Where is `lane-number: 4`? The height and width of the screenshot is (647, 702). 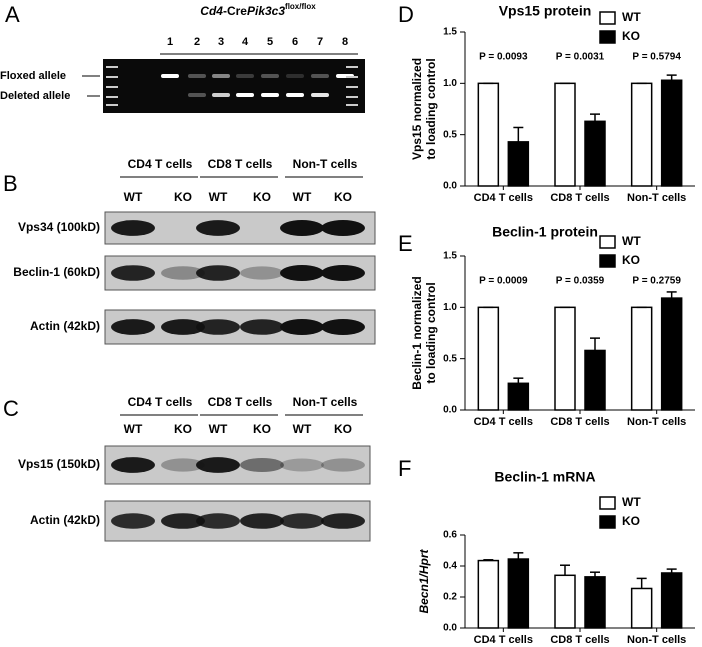 lane-number: 4 is located at coordinates (245, 42).